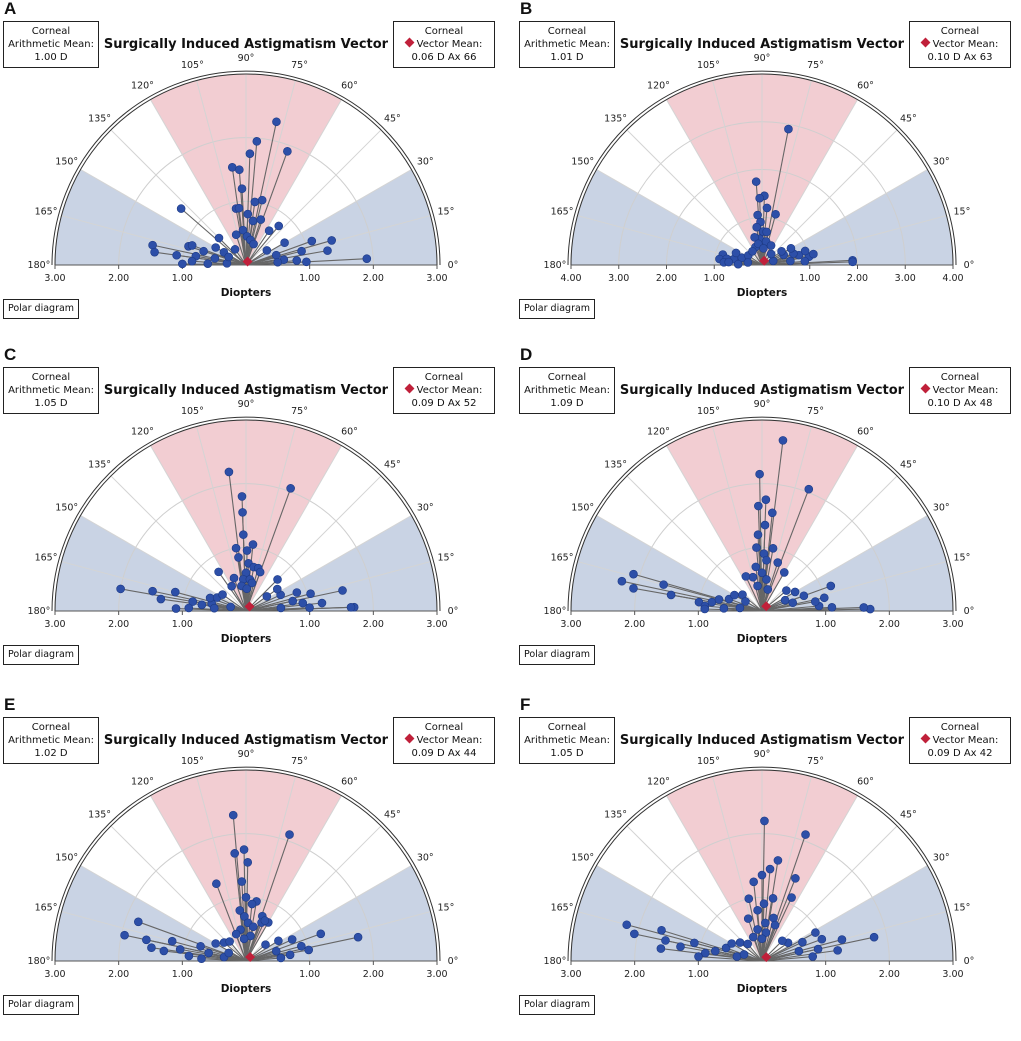 The width and height of the screenshot is (1021, 1041). I want to click on chart-title: Surgically Induced Astigmatism Vector, so click(246, 390).